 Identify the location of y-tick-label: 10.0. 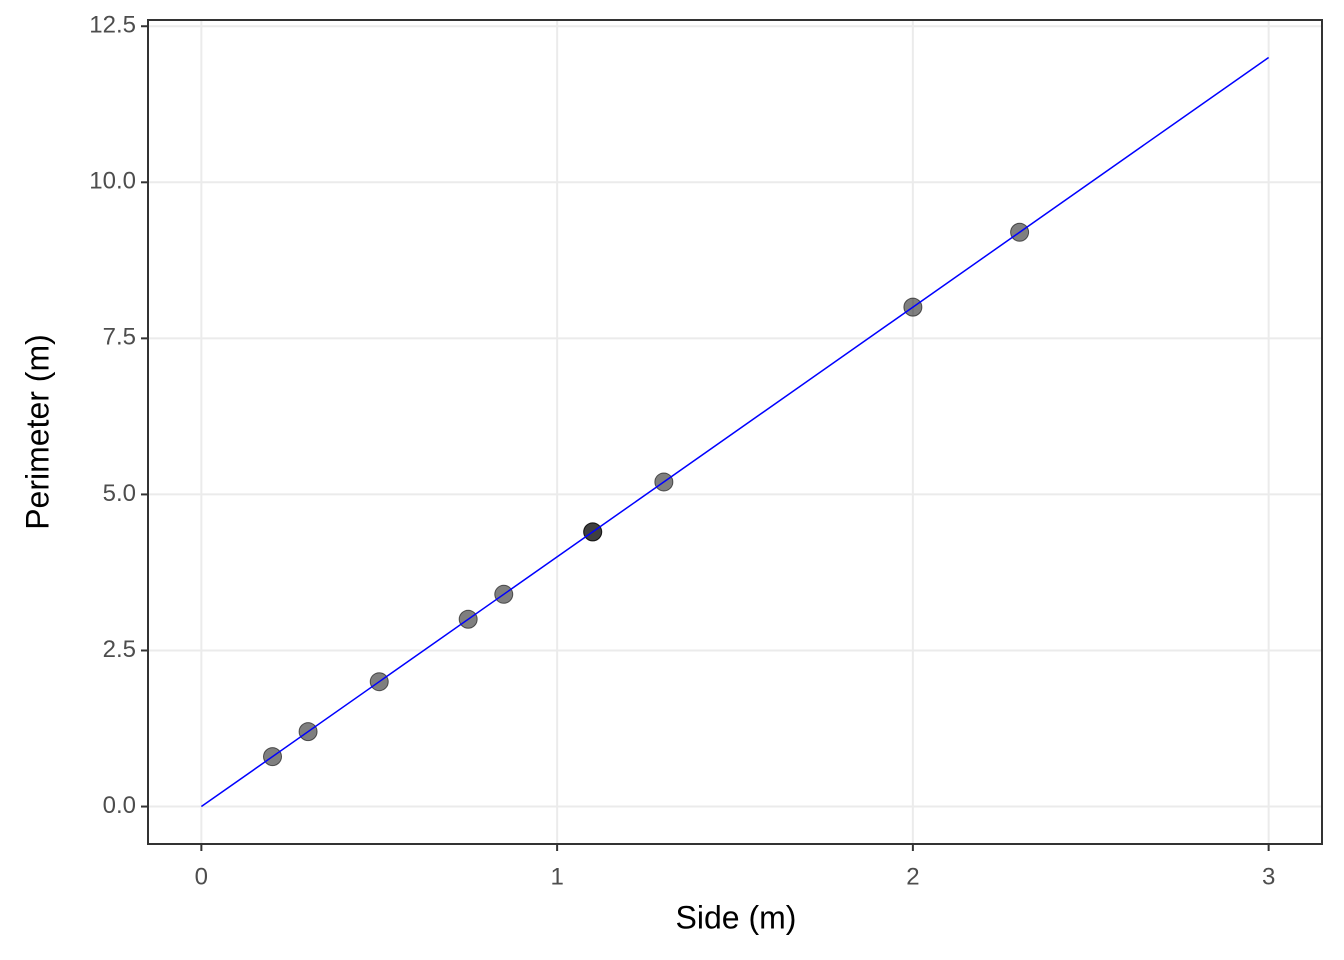
(112, 181).